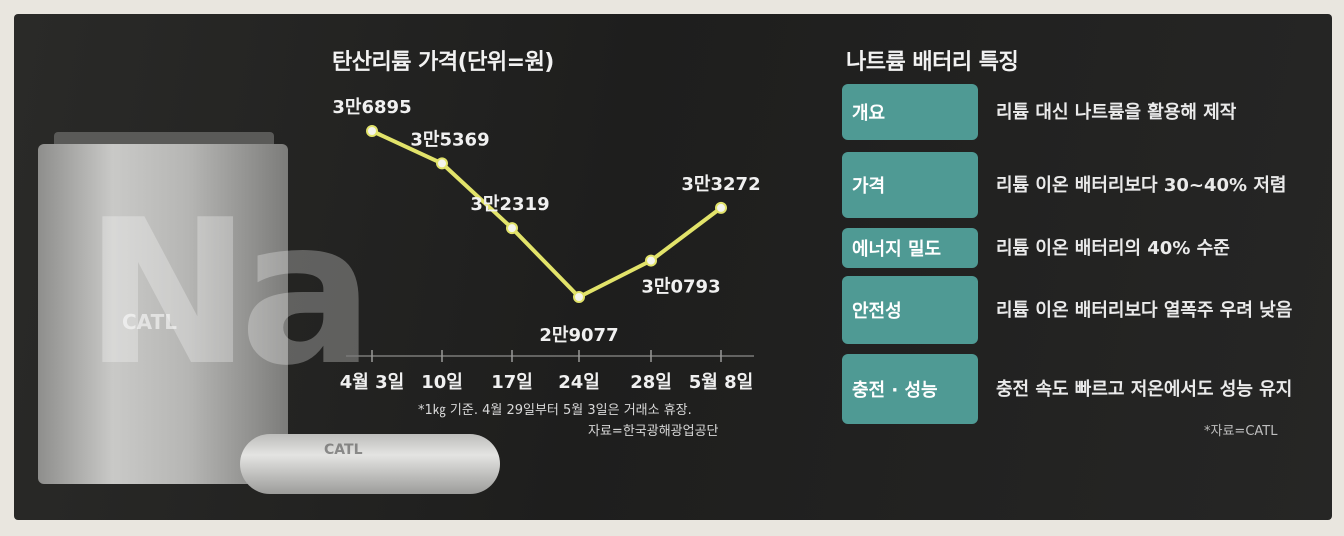 The width and height of the screenshot is (1344, 536). What do you see at coordinates (579, 382) in the screenshot?
I see `x-tick-label: 24일` at bounding box center [579, 382].